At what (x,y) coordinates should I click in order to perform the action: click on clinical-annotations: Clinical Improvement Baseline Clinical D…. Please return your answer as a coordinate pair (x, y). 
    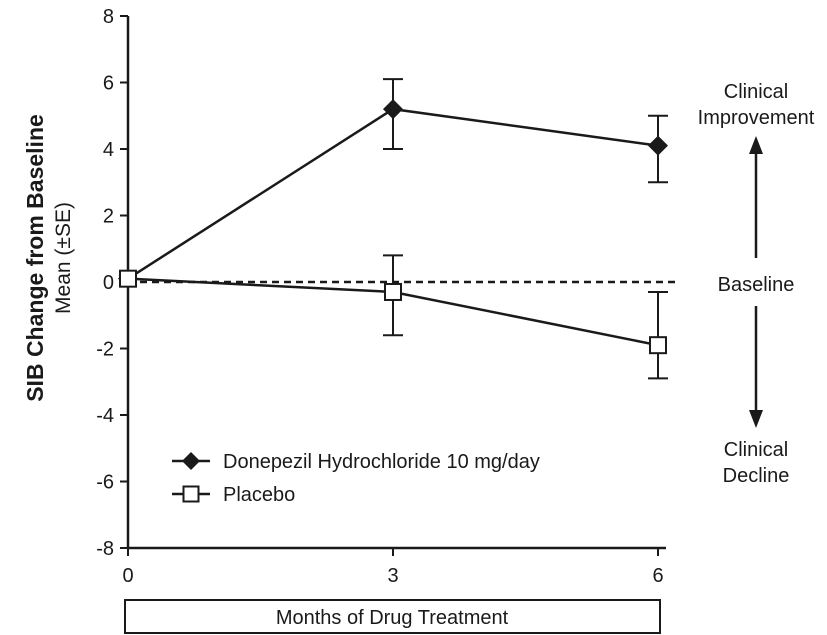
    Looking at the image, I should click on (756, 284).